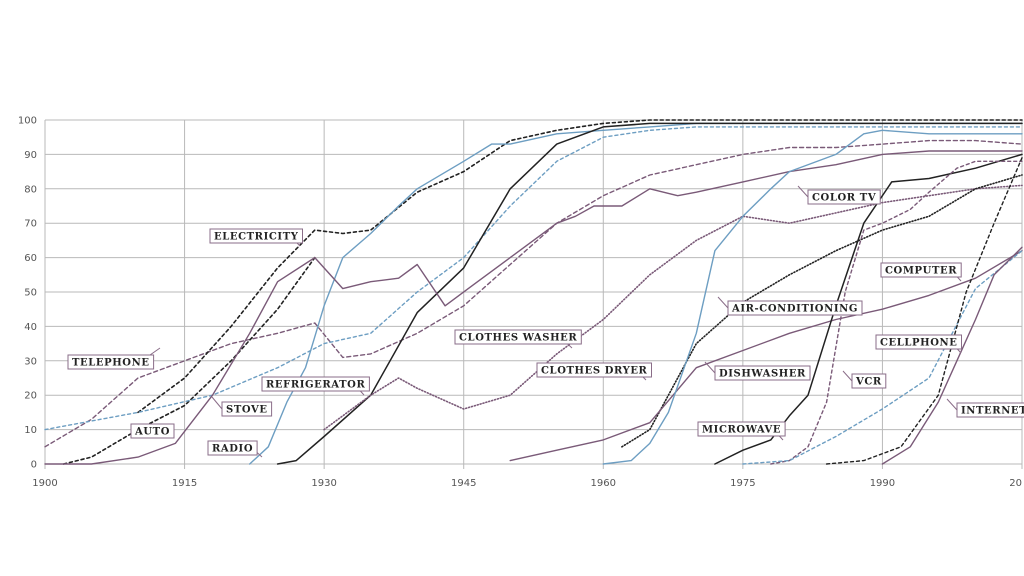 This screenshot has height=576, width=1024. Describe the element at coordinates (27, 121) in the screenshot. I see `y-tick-label: 100` at that location.